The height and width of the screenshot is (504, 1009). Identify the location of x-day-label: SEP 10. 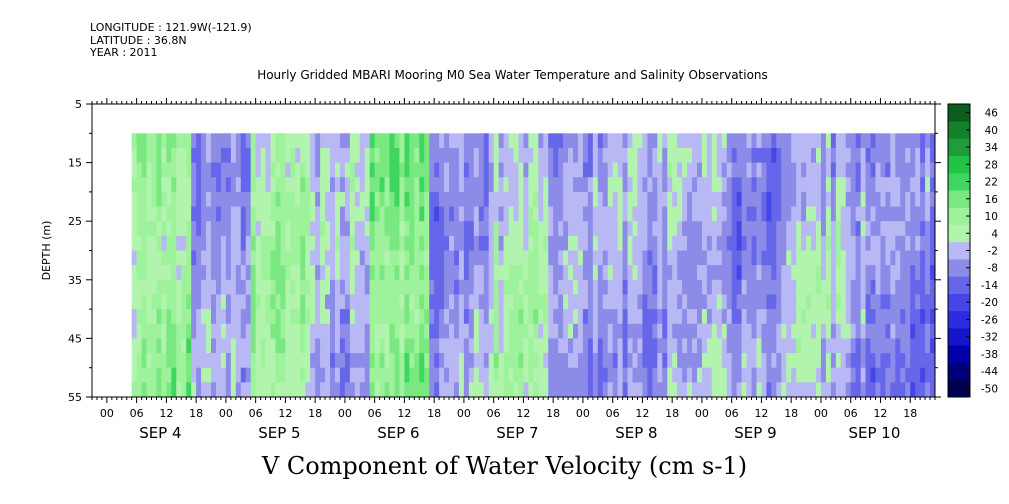
(874, 433).